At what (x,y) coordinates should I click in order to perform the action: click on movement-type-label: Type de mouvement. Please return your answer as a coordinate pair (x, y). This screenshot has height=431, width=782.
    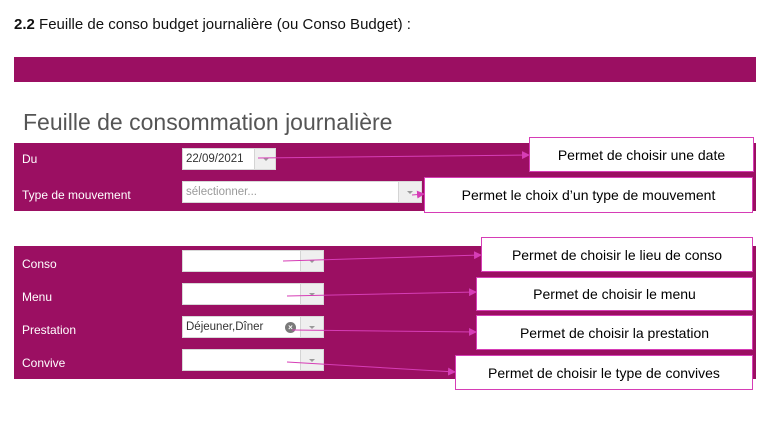
    Looking at the image, I should click on (76, 195).